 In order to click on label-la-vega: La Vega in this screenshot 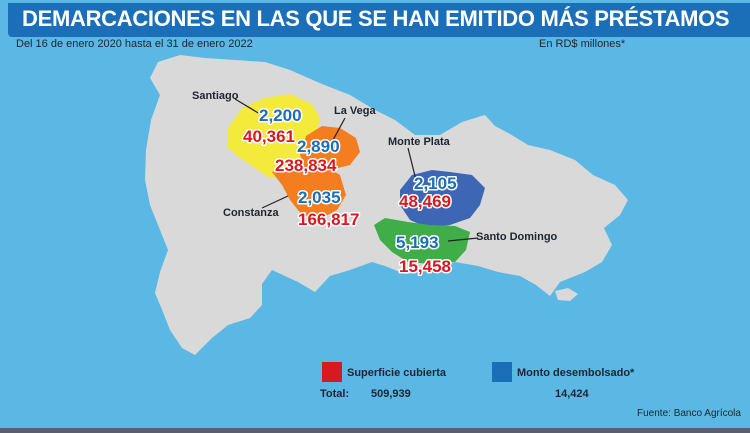, I will do `click(355, 111)`.